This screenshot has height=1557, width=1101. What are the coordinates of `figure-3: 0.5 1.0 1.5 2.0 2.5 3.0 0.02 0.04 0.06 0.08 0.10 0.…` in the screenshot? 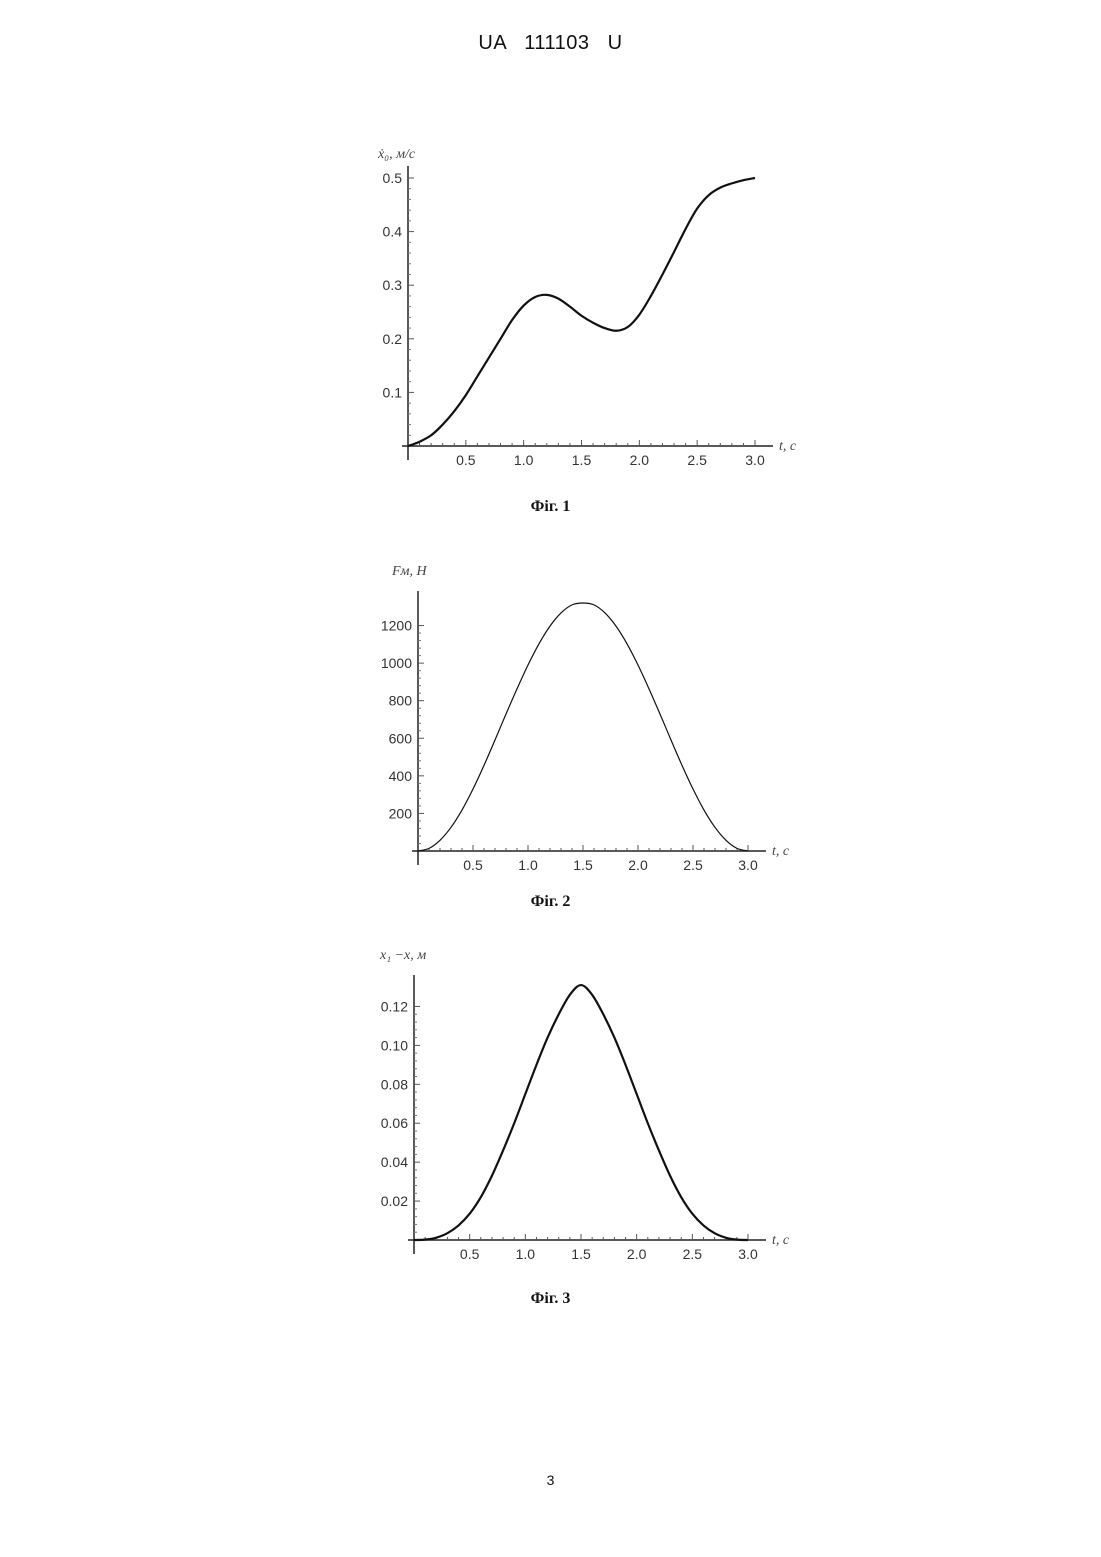 It's located at (575, 1107).